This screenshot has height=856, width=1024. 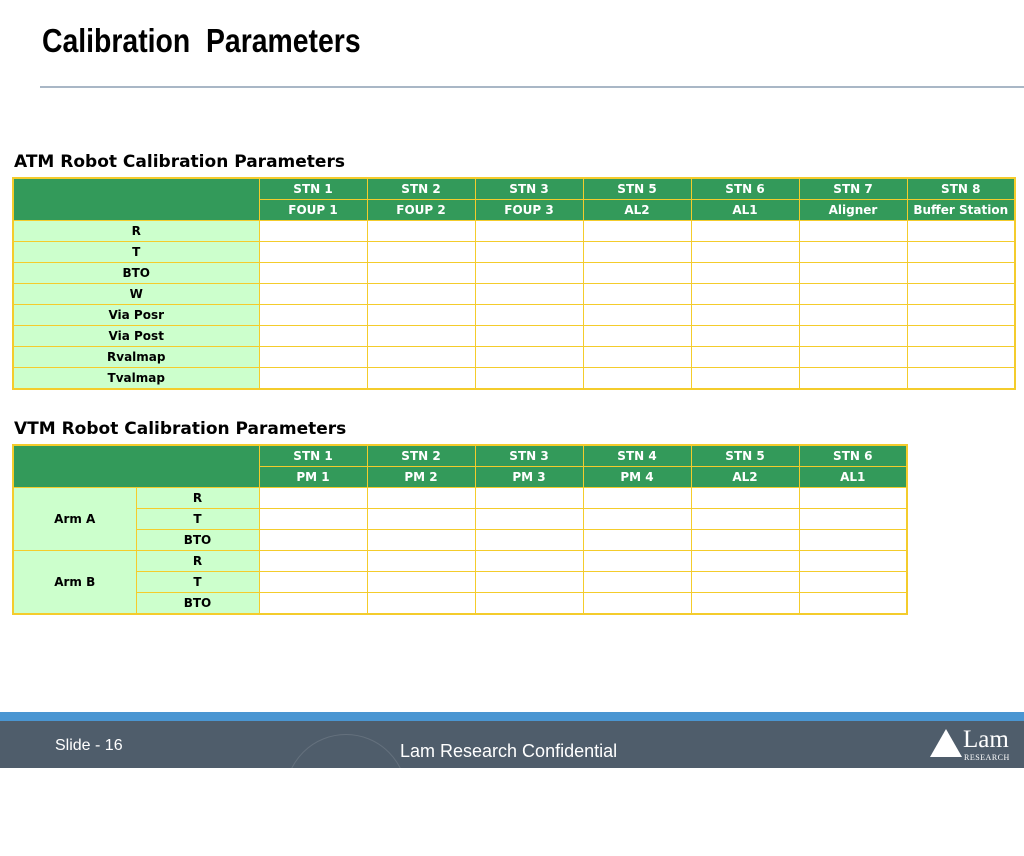 What do you see at coordinates (529, 477) in the screenshot?
I see `column-header-module: PM 3` at bounding box center [529, 477].